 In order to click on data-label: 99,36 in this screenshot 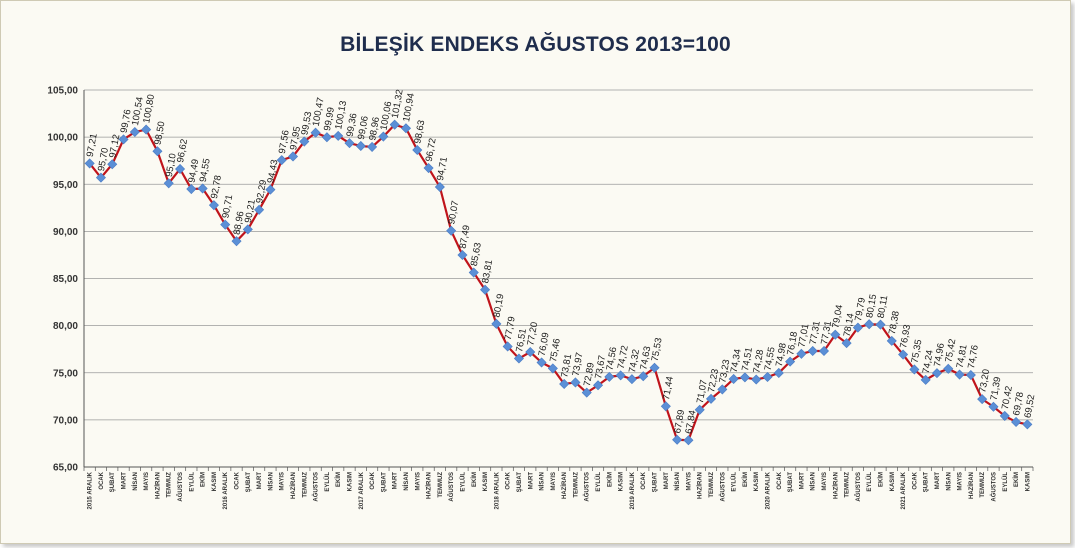, I will do `click(352, 124)`.